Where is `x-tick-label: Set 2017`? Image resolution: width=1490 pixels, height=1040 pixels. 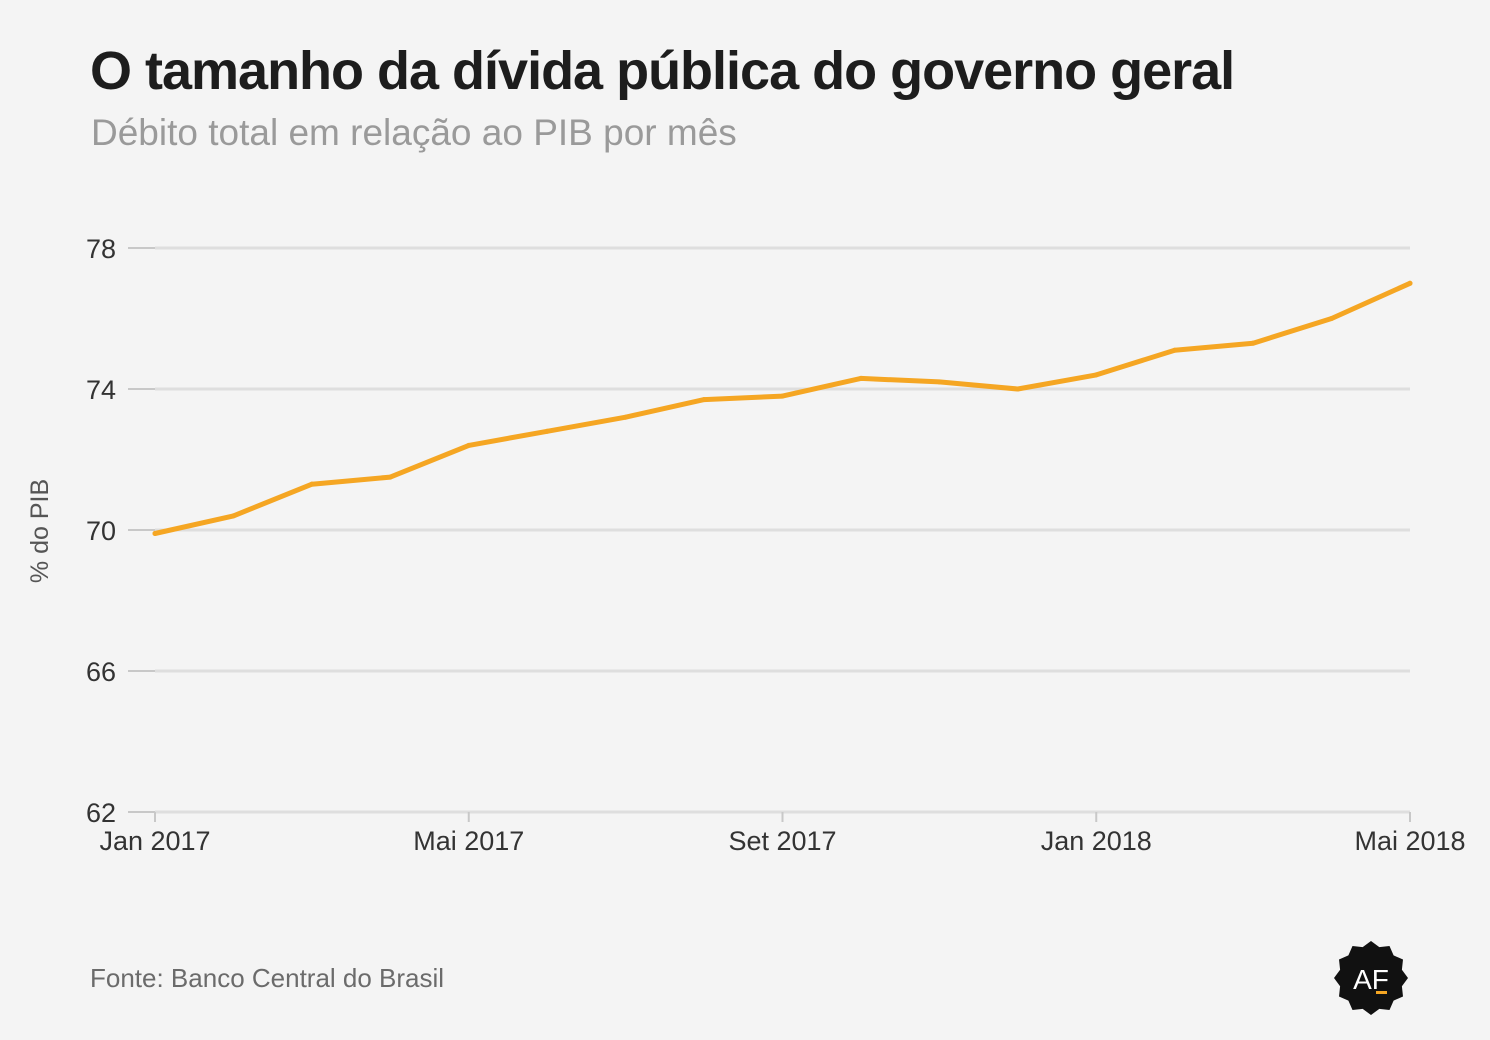
x-tick-label: Set 2017 is located at coordinates (782, 841).